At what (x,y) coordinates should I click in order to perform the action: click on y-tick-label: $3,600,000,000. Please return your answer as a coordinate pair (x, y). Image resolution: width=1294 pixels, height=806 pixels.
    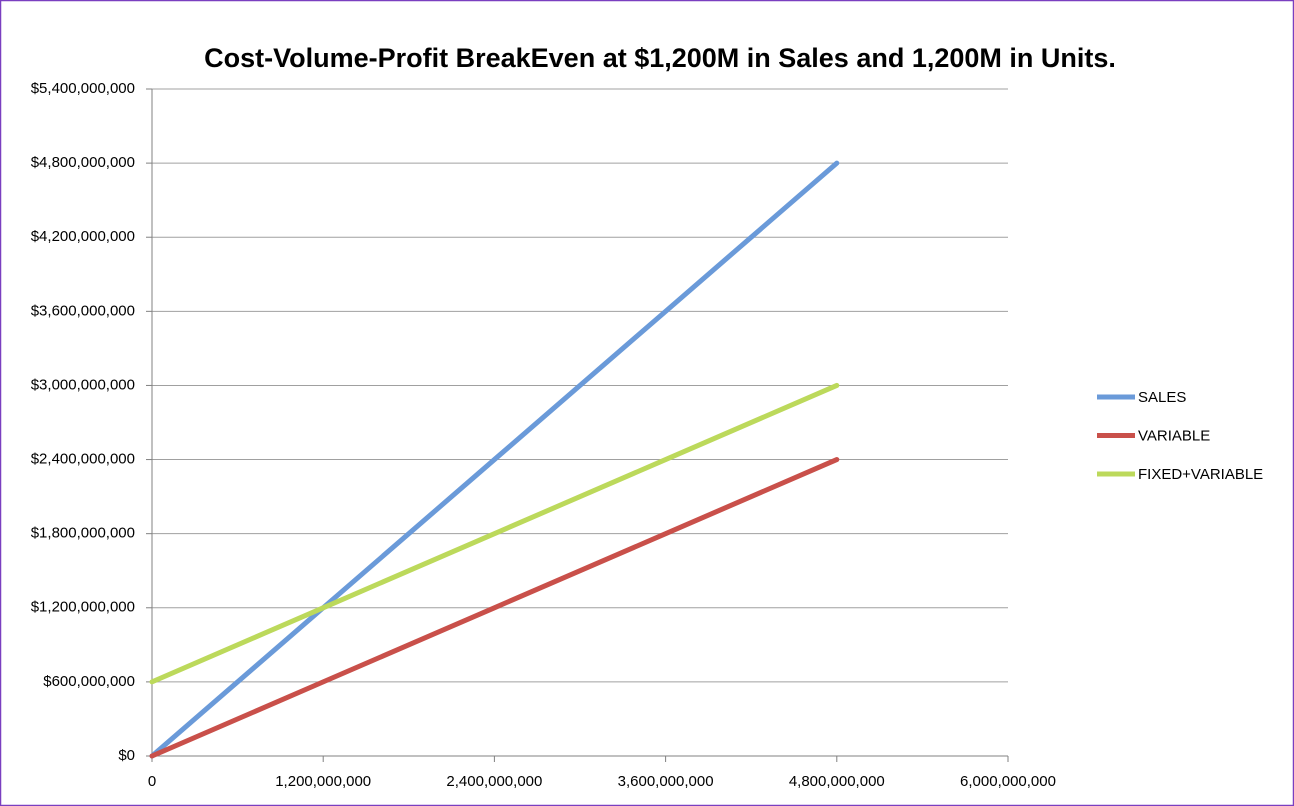
    Looking at the image, I should click on (83, 310).